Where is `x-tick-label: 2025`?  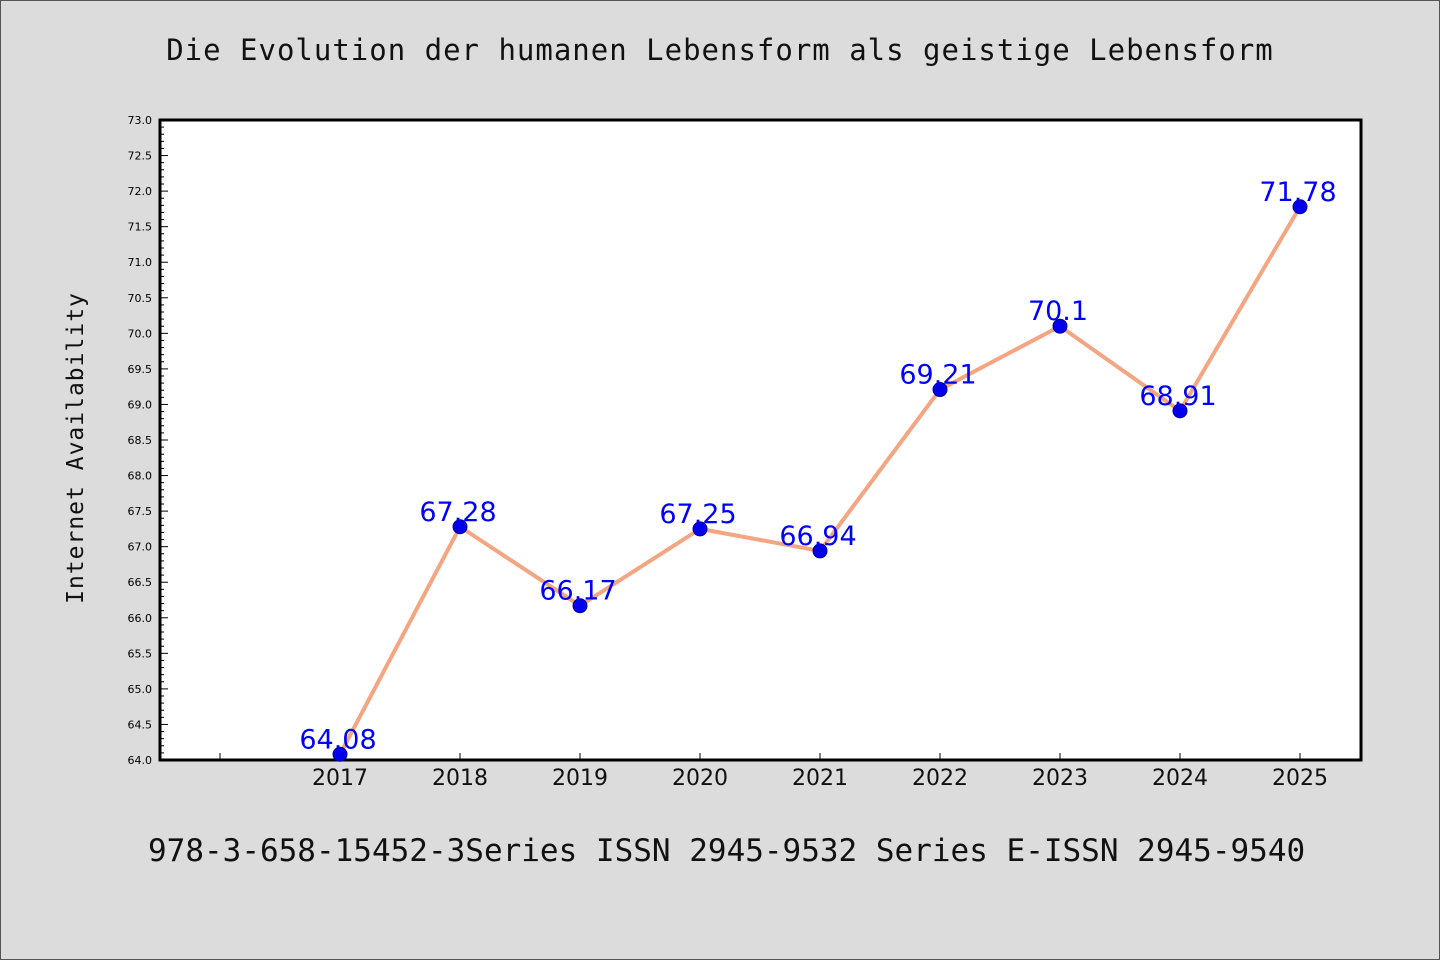
x-tick-label: 2025 is located at coordinates (1300, 778).